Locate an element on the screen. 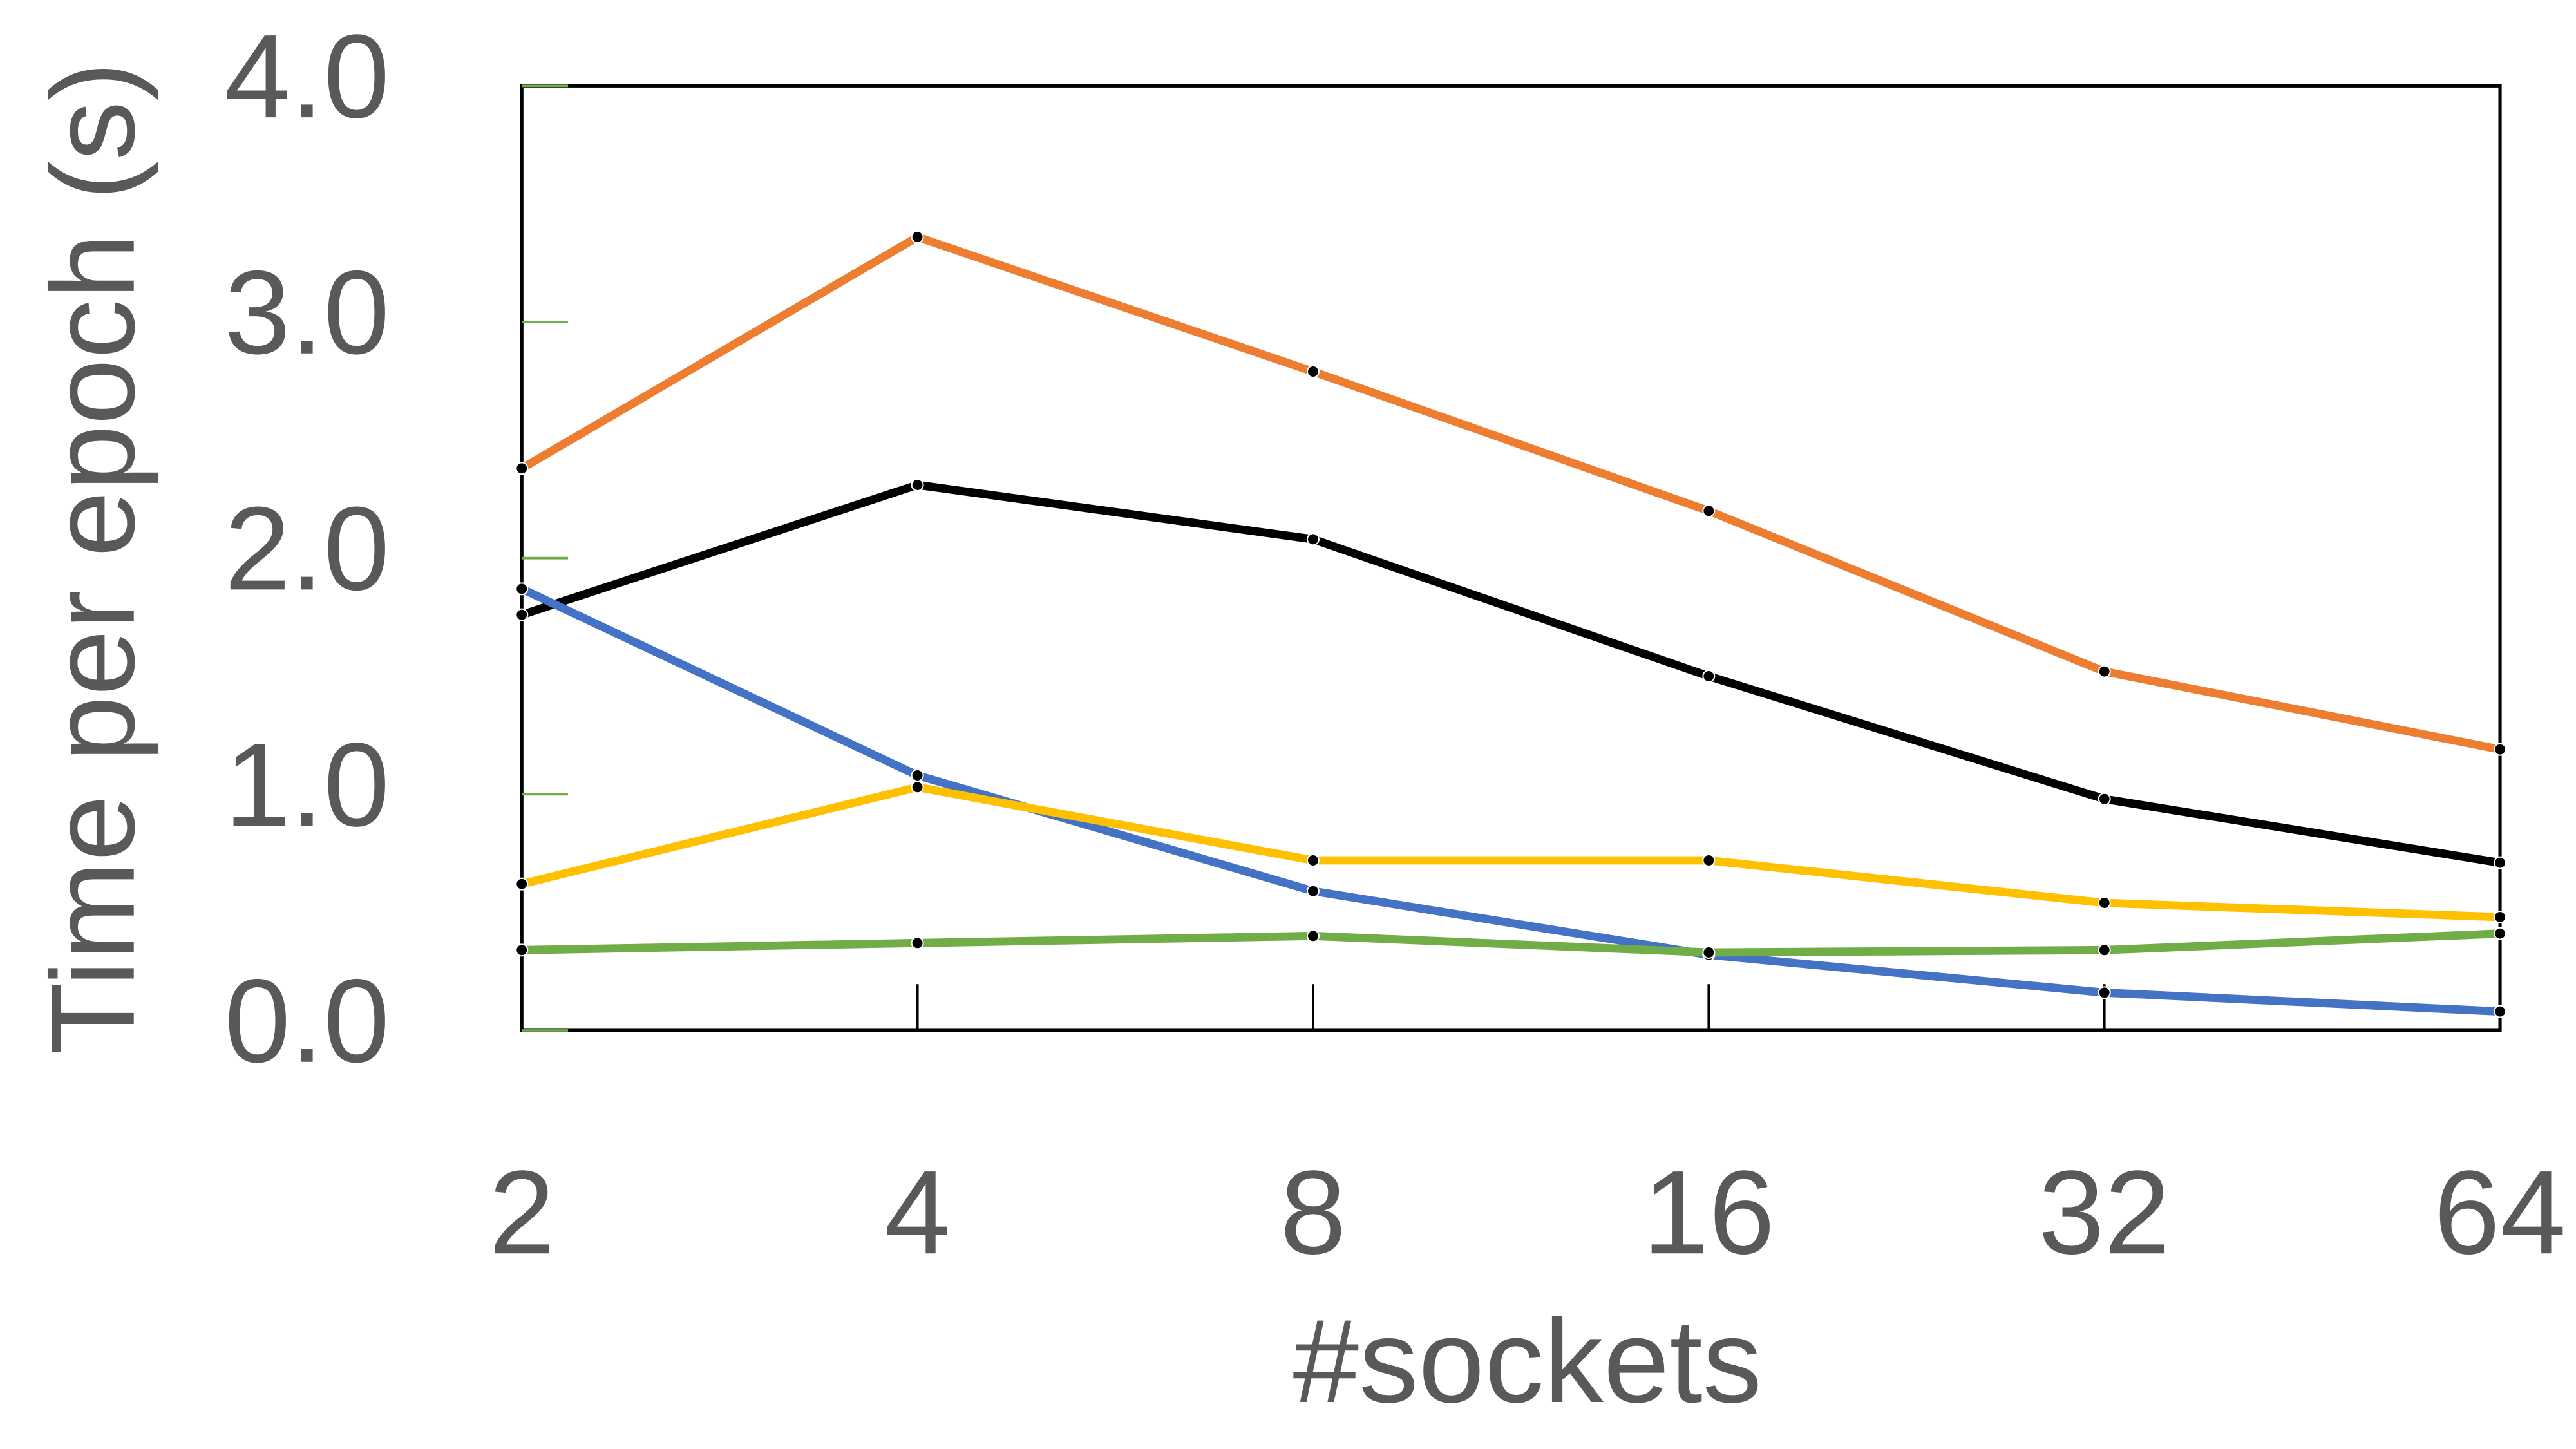  x-tick-label: 32 is located at coordinates (2104, 1212).